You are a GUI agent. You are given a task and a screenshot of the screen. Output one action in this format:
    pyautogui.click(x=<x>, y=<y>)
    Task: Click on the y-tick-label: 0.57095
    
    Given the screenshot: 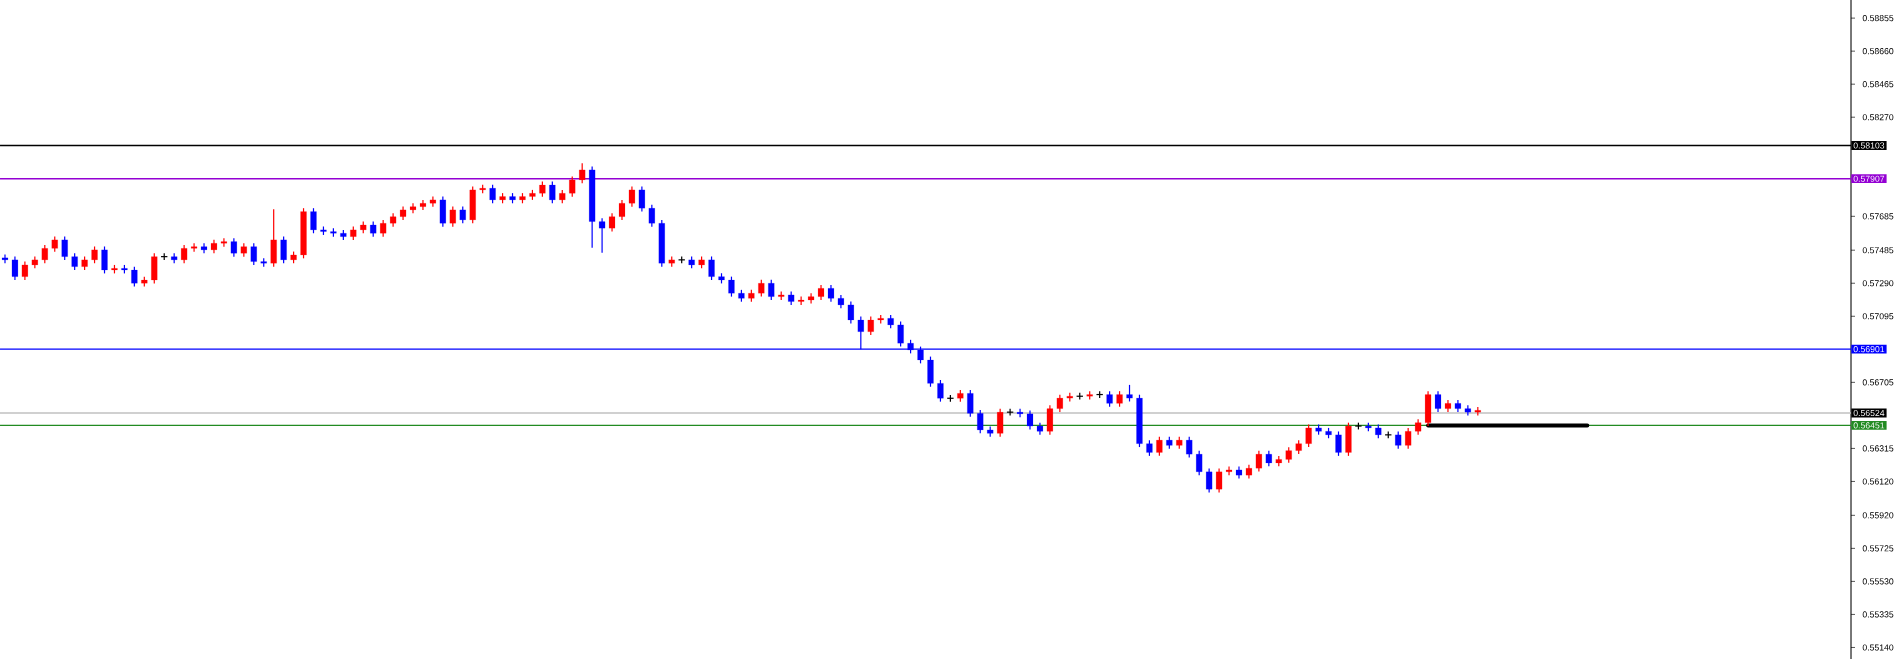 What is the action you would take?
    pyautogui.click(x=1878, y=316)
    